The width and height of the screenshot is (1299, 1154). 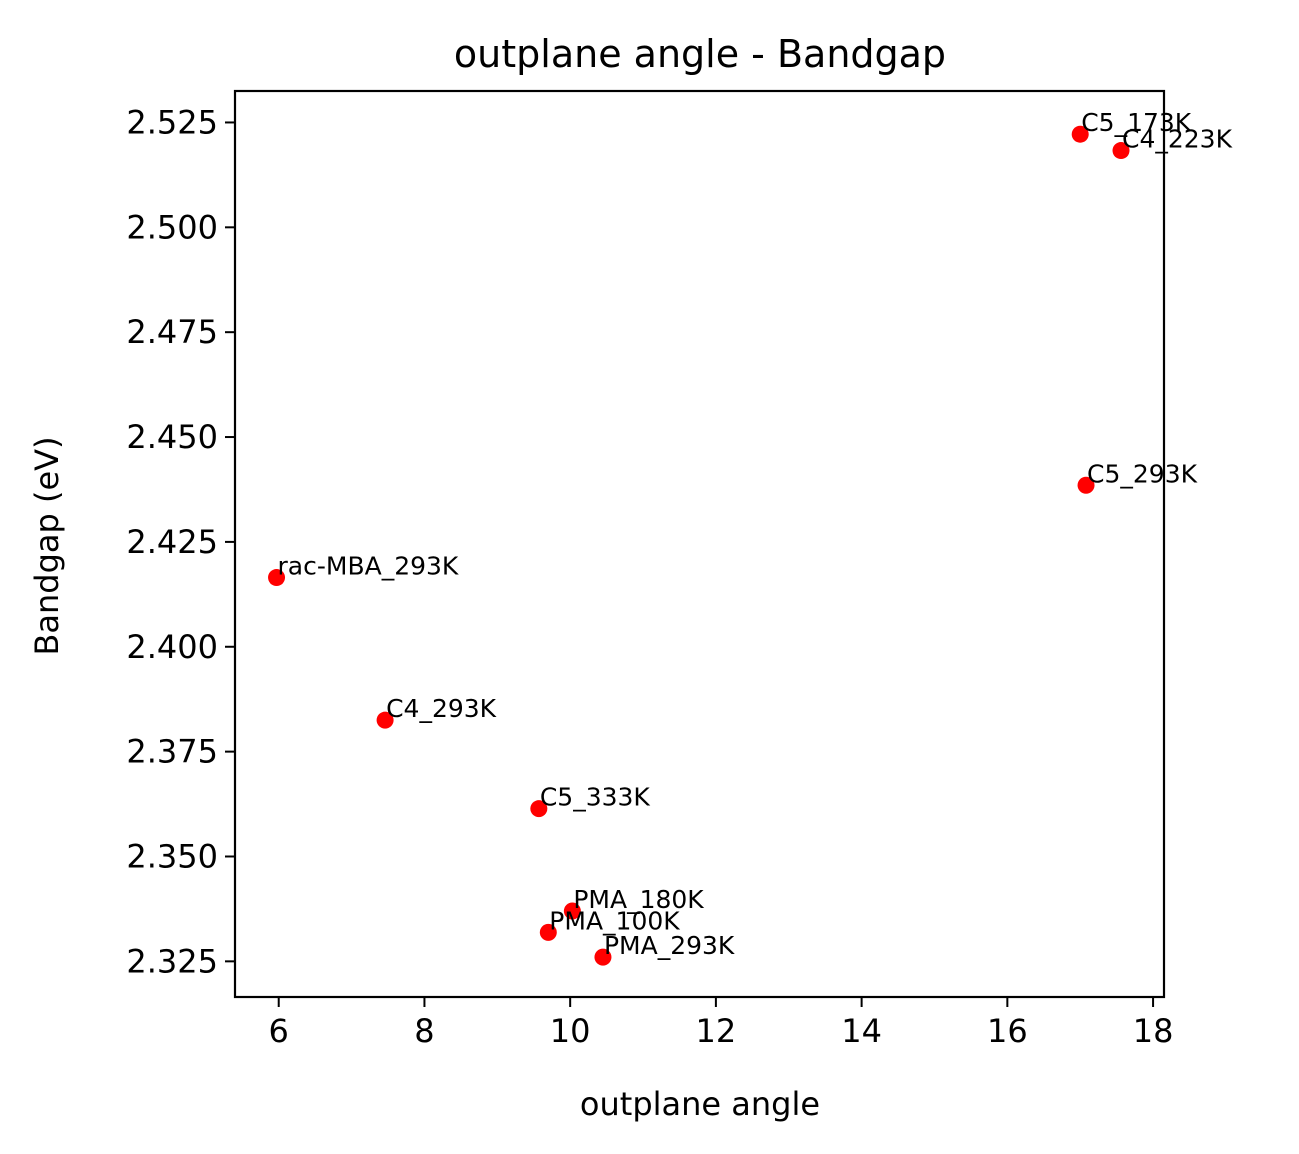 What do you see at coordinates (424, 1031) in the screenshot?
I see `x-tick-label: 8` at bounding box center [424, 1031].